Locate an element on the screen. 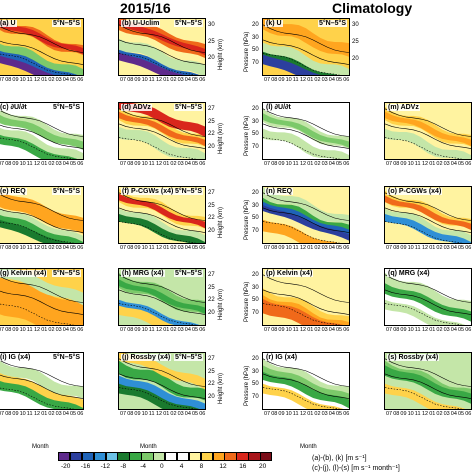 This screenshot has height=474, width=474. height-tick: 27 is located at coordinates (211, 193).